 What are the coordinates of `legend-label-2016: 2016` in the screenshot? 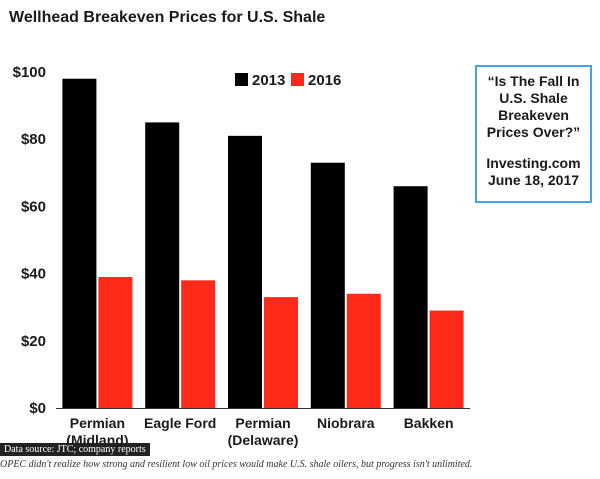 It's located at (324, 80).